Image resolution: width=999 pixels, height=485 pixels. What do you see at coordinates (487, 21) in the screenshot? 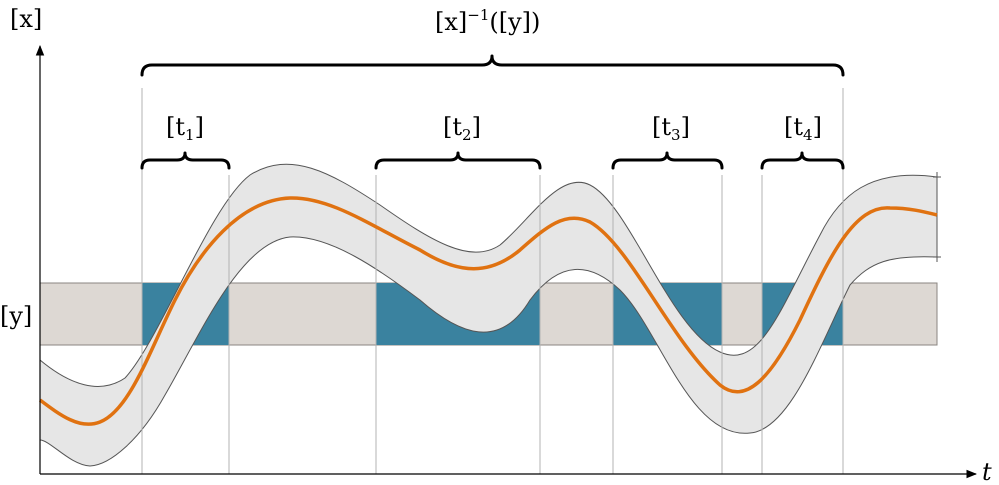
I see `top-brace-label: [x]−1([y])` at bounding box center [487, 21].